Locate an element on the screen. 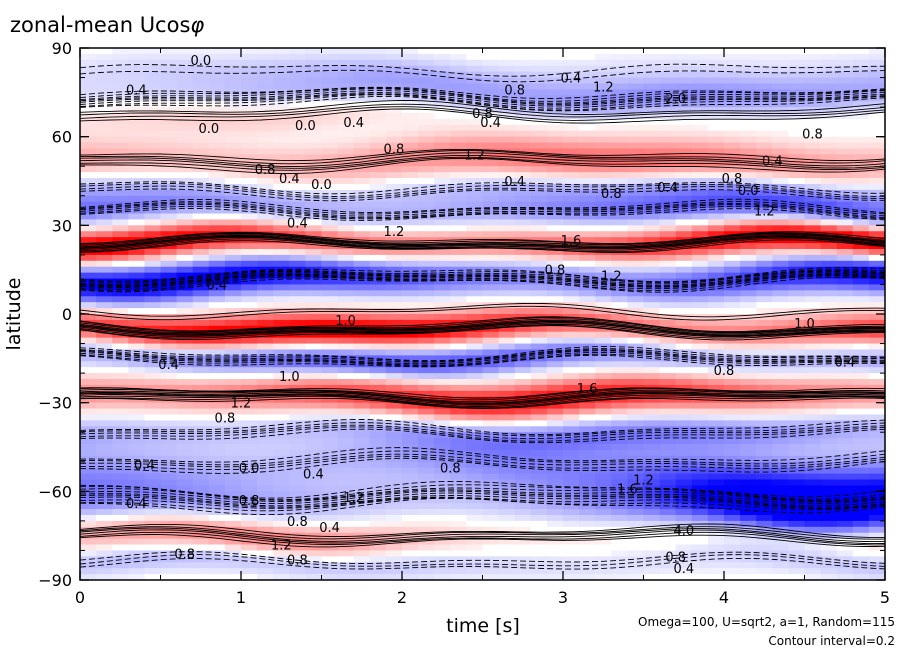 This screenshot has height=654, width=904. negative-contour-line is located at coordinates (482, 436).